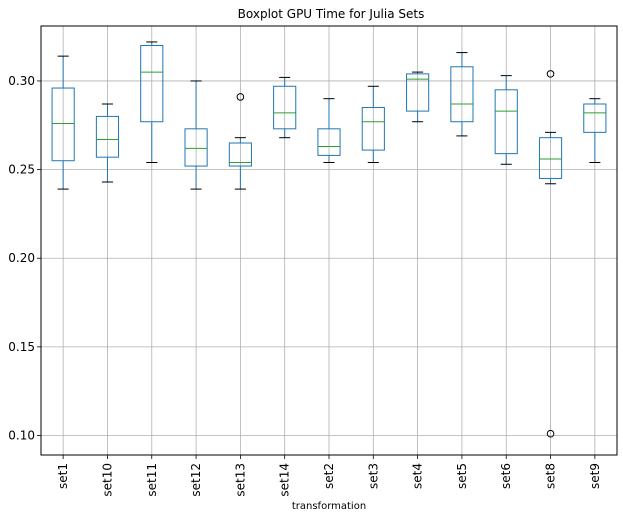  Describe the element at coordinates (506, 476) in the screenshot. I see `x-tick-label: set6` at that location.